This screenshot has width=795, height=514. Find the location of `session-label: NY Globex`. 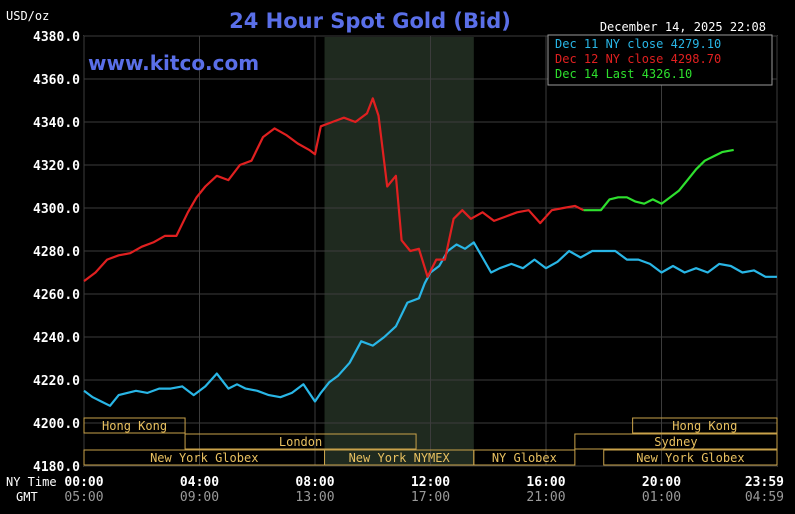

session-label: NY Globex is located at coordinates (524, 458).